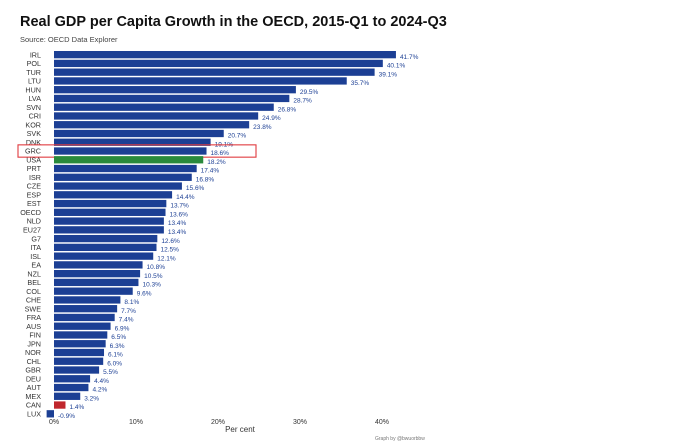  I want to click on bar-fra, so click(84, 317).